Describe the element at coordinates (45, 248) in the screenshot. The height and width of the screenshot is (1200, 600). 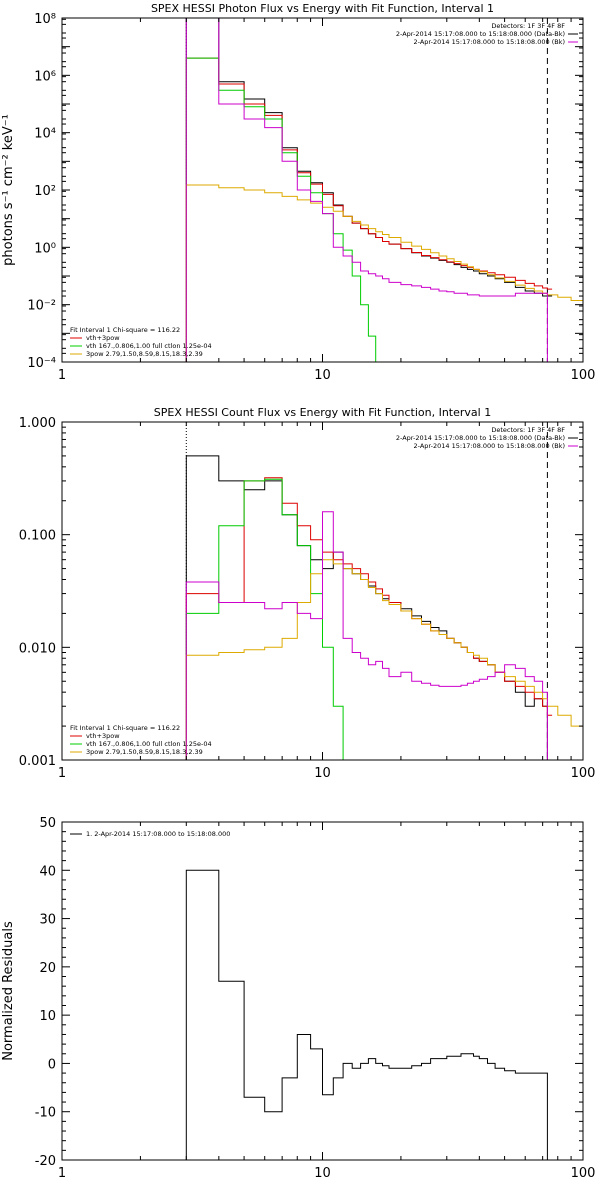
I see `y-tick-label: 10⁰` at that location.